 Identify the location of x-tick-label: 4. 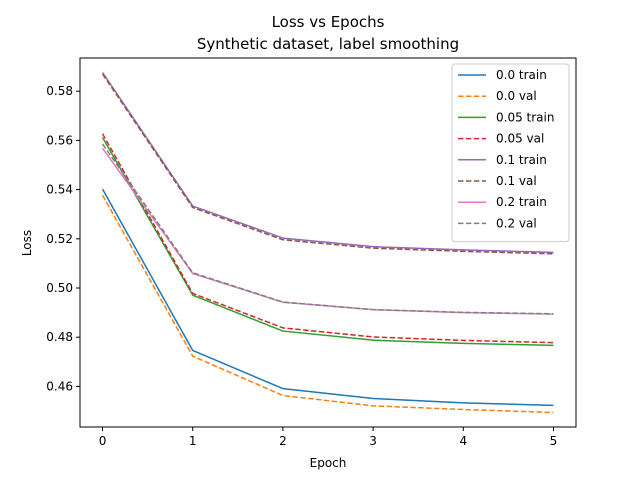
(463, 441).